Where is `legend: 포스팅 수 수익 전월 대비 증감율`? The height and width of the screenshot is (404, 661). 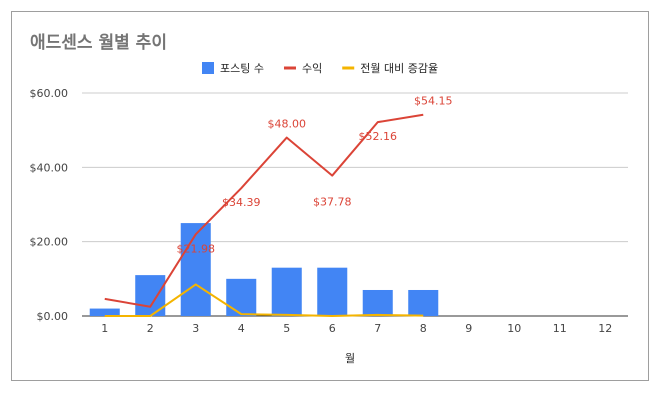 legend: 포스팅 수 수익 전월 대비 증감율 is located at coordinates (320, 68).